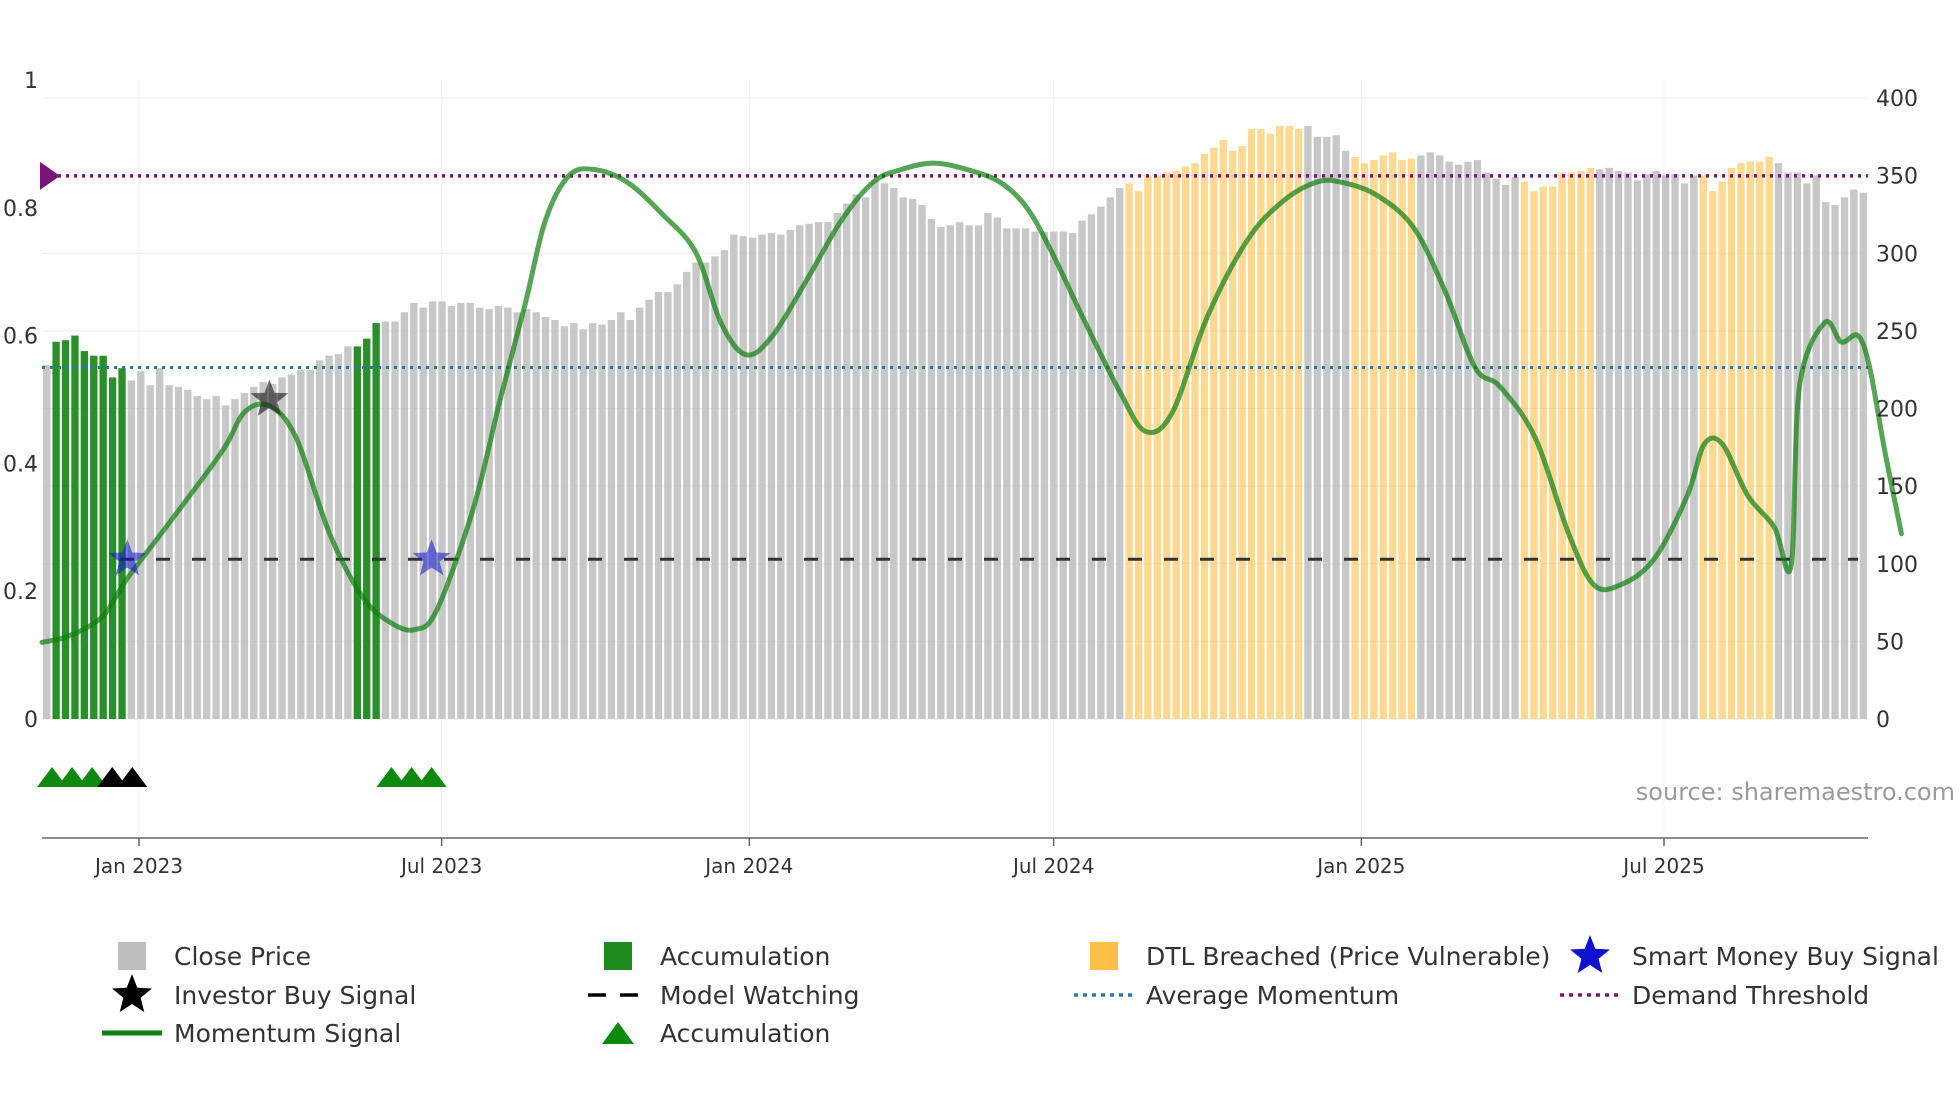 This screenshot has width=1960, height=1102. I want to click on right-axis-ticks: 0 50 100 150 200 250 300 350 400, so click(1897, 410).